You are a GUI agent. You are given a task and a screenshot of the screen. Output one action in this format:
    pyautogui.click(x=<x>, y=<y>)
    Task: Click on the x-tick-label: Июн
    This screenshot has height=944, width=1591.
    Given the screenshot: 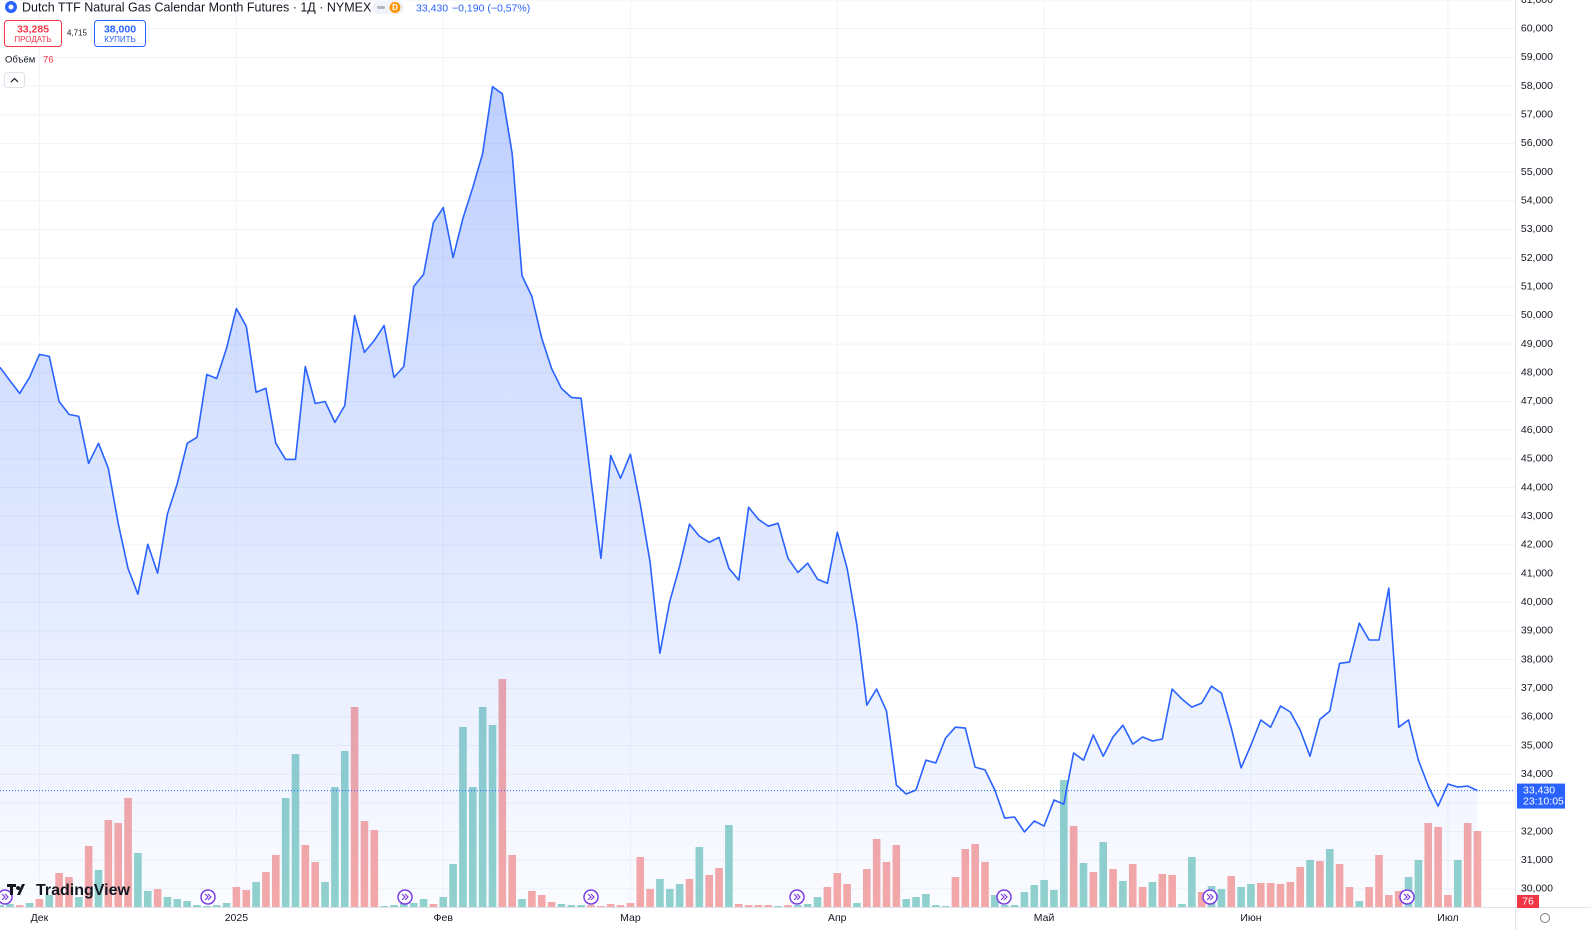 What is the action you would take?
    pyautogui.click(x=1250, y=918)
    